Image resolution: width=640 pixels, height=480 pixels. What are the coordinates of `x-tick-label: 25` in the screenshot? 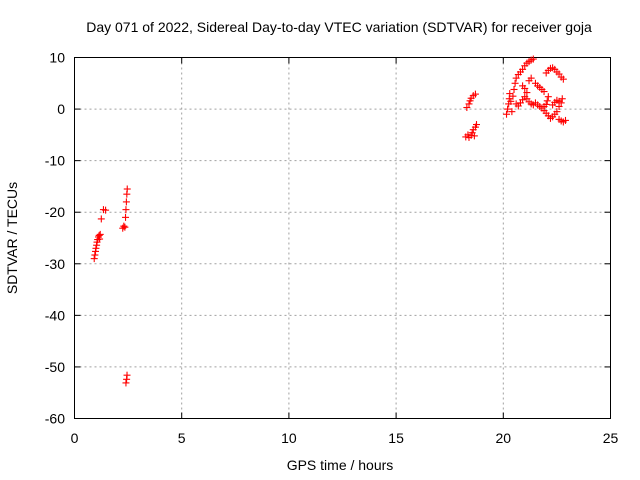 It's located at (611, 438).